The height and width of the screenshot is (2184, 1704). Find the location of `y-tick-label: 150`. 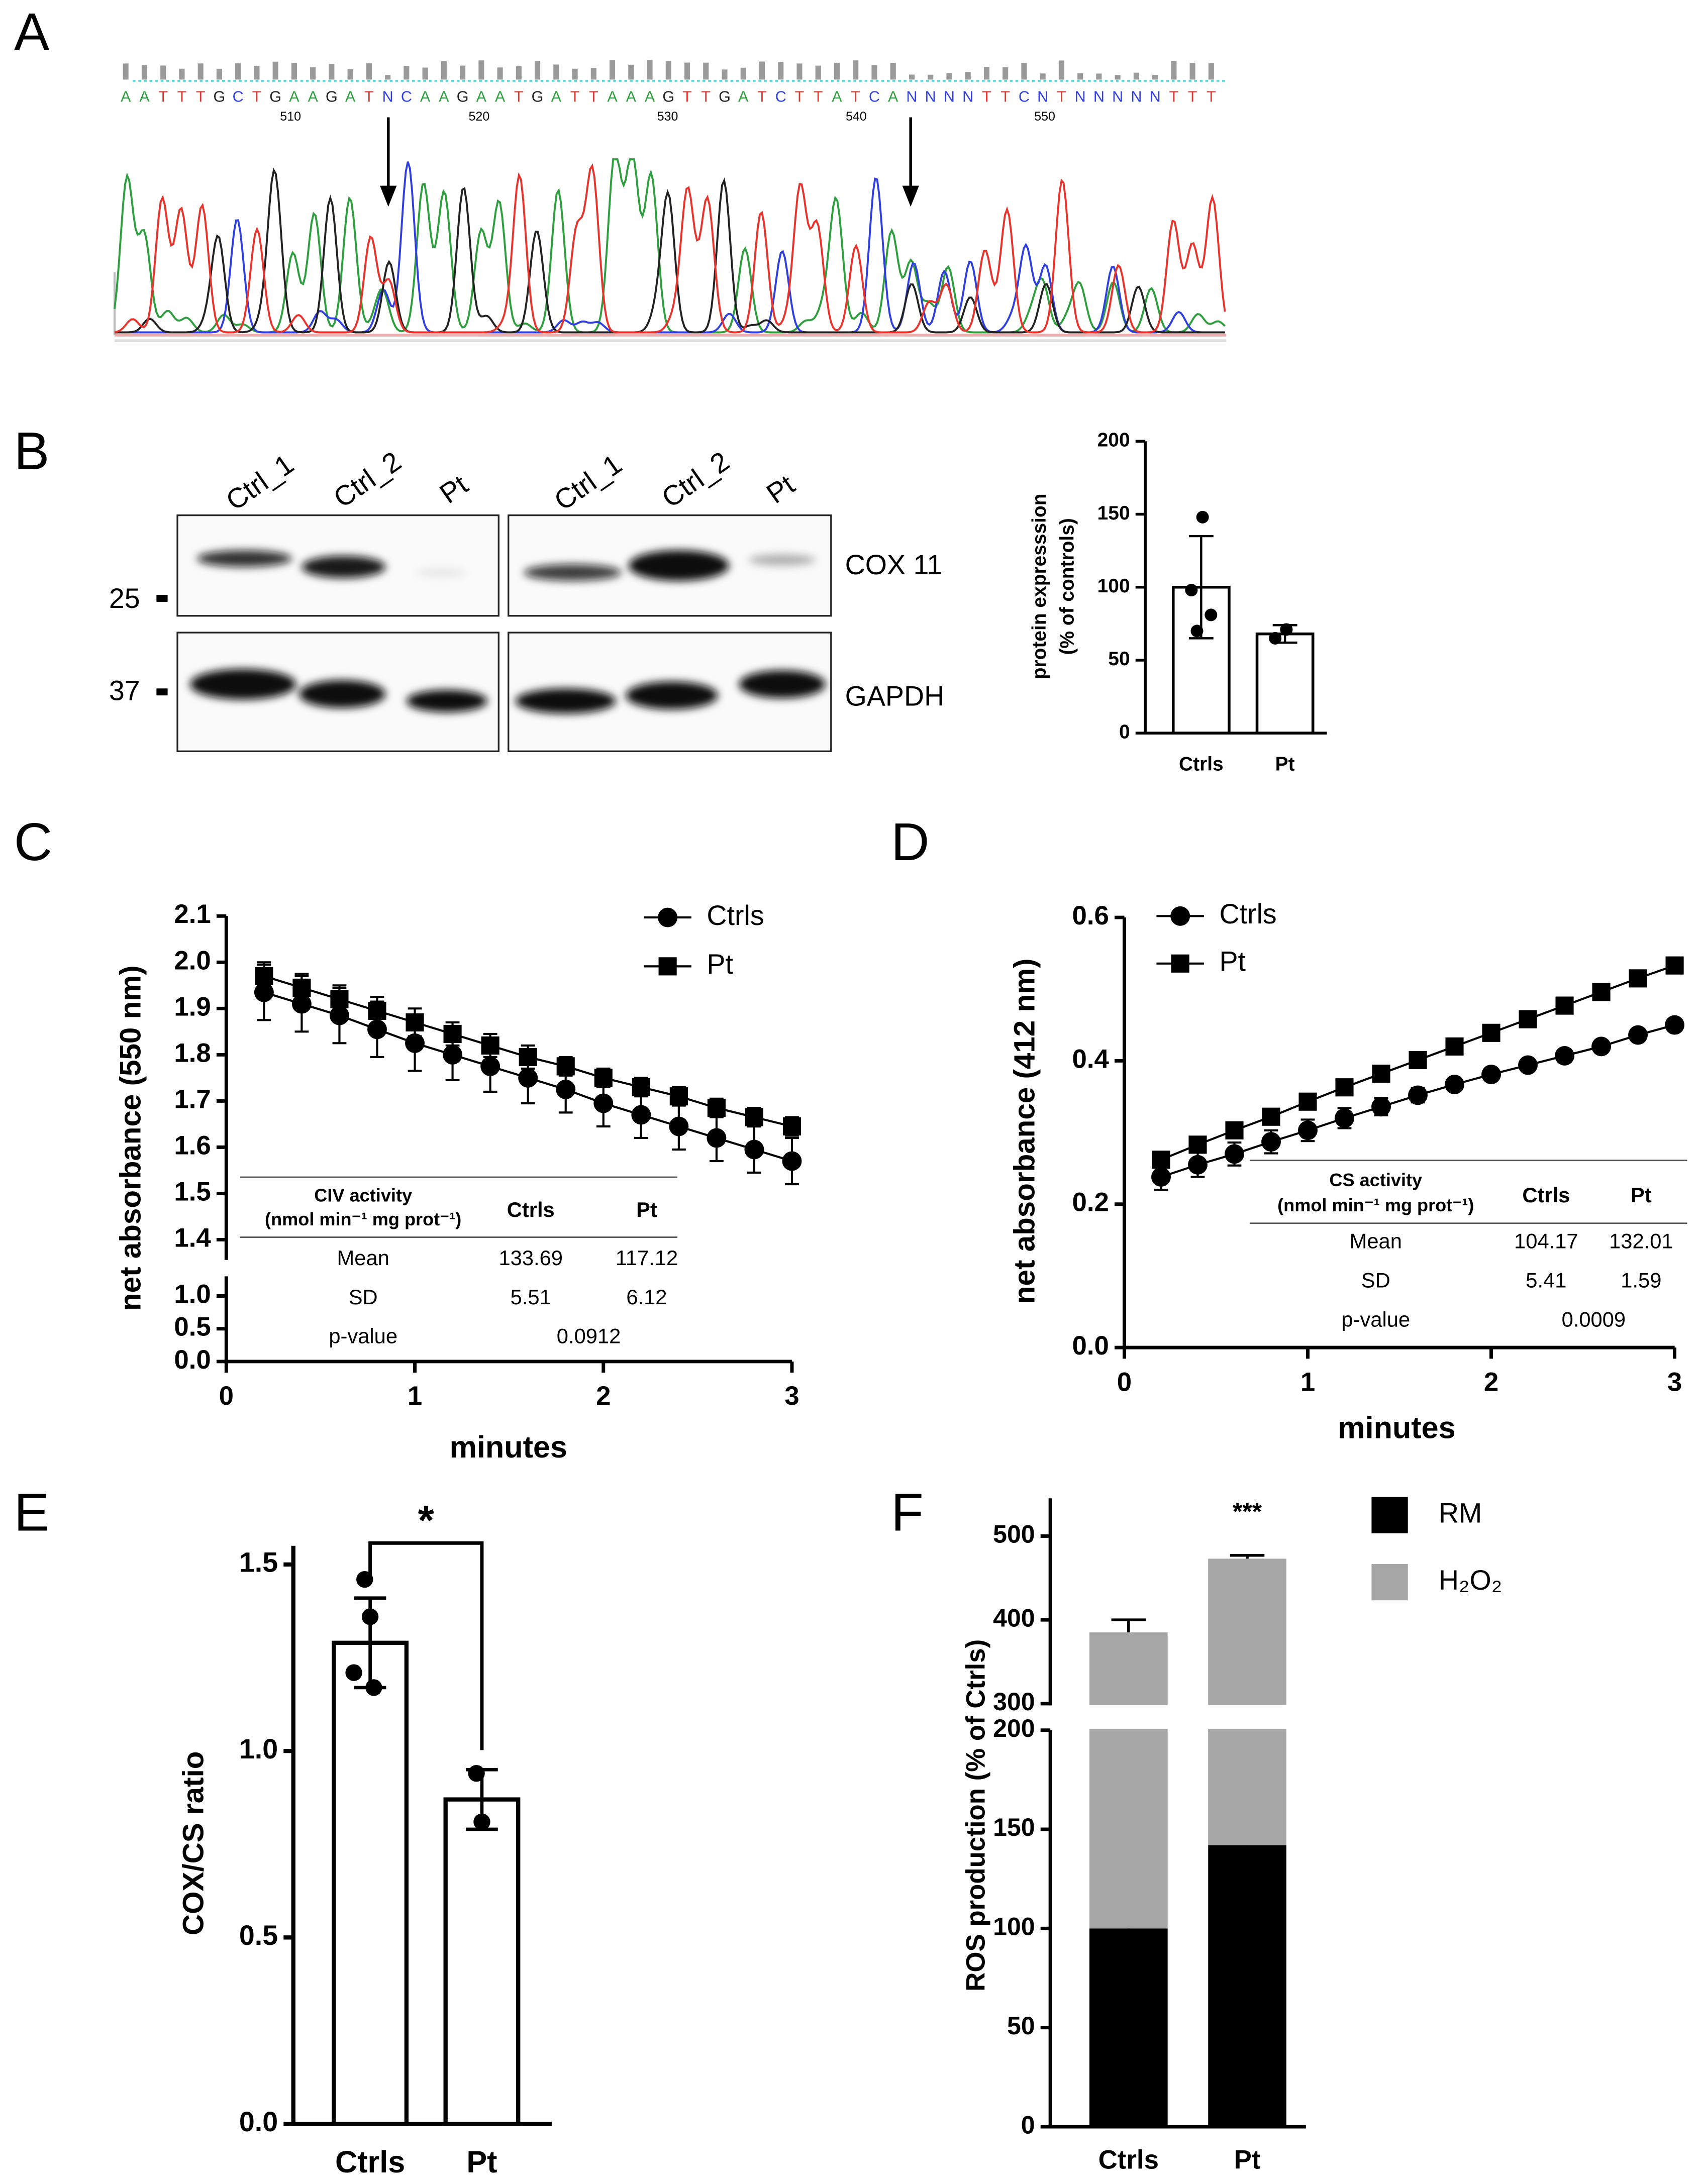

y-tick-label: 150 is located at coordinates (1113, 513).